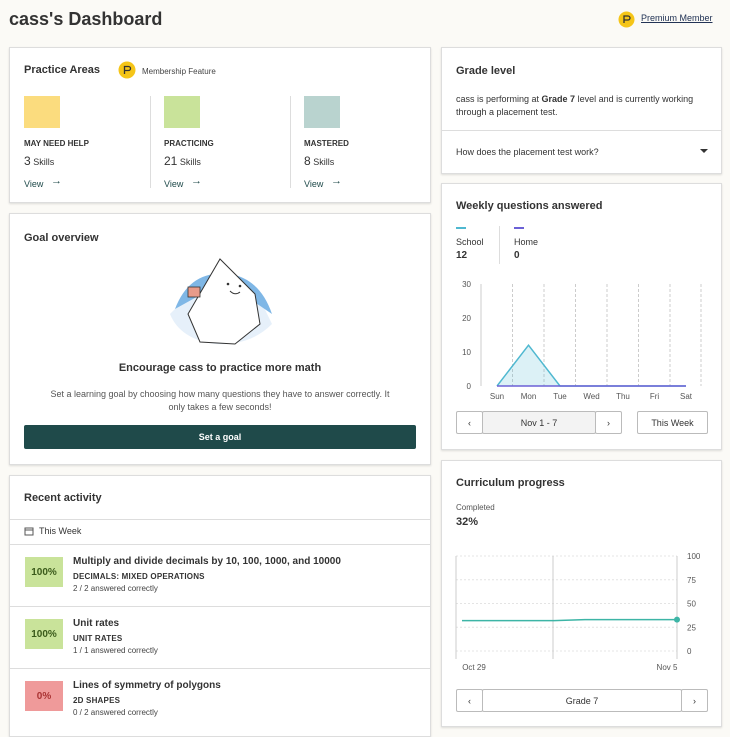 The height and width of the screenshot is (737, 730). What do you see at coordinates (147, 685) in the screenshot?
I see `activity-title: Lines of symmetry of polygons` at bounding box center [147, 685].